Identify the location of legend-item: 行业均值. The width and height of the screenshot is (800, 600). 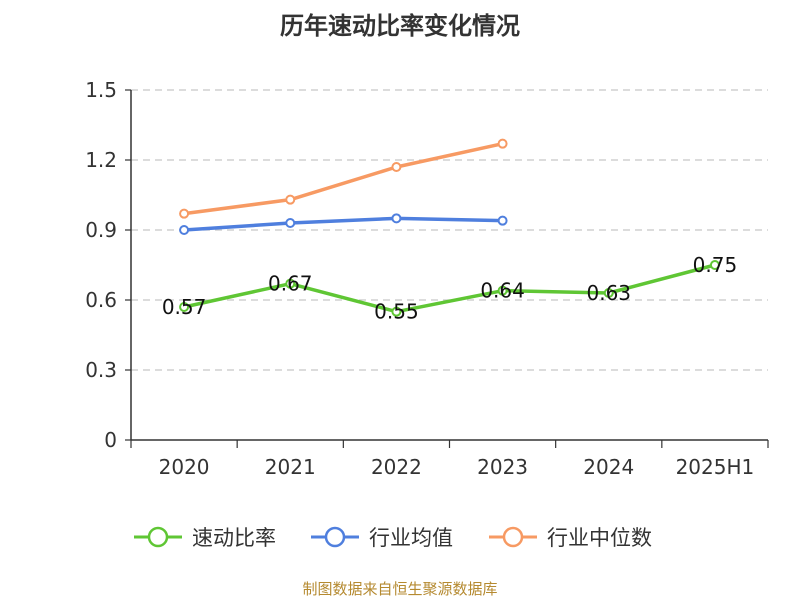
(382, 538).